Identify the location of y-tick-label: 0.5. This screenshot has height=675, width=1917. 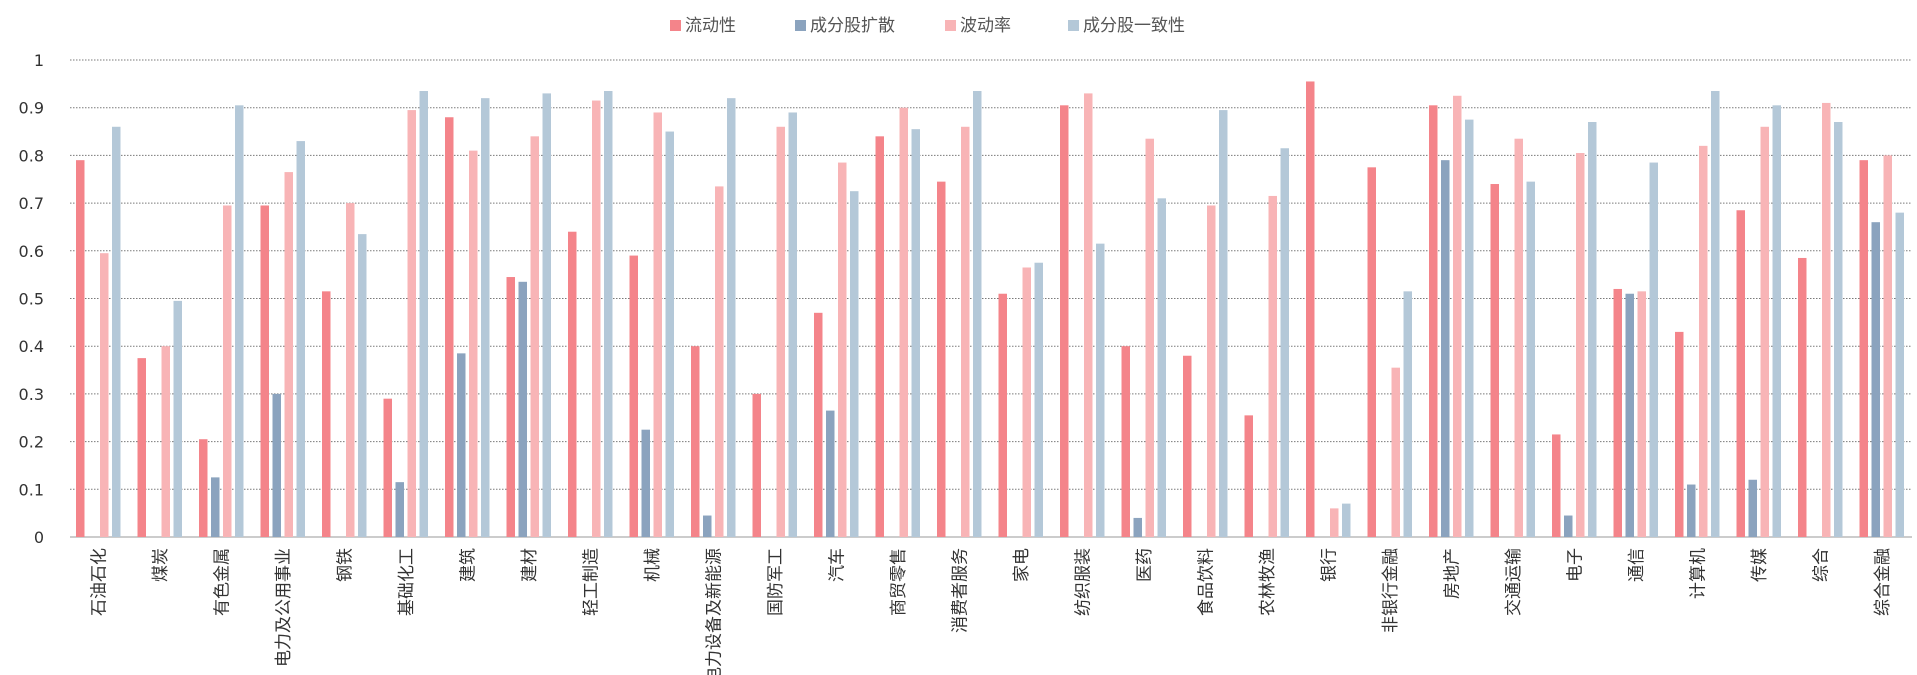
(31, 299).